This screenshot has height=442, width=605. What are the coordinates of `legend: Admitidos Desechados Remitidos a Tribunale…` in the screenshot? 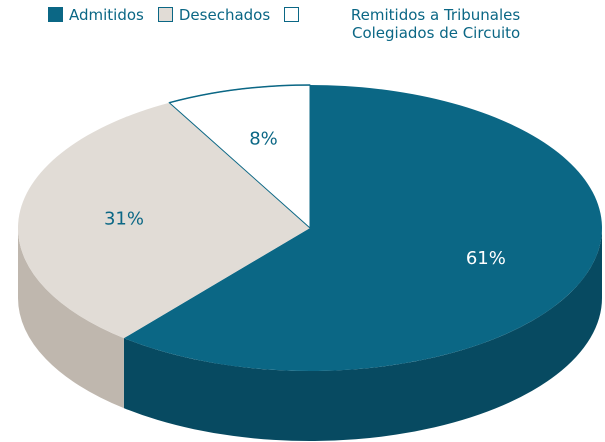 It's located at (284, 24).